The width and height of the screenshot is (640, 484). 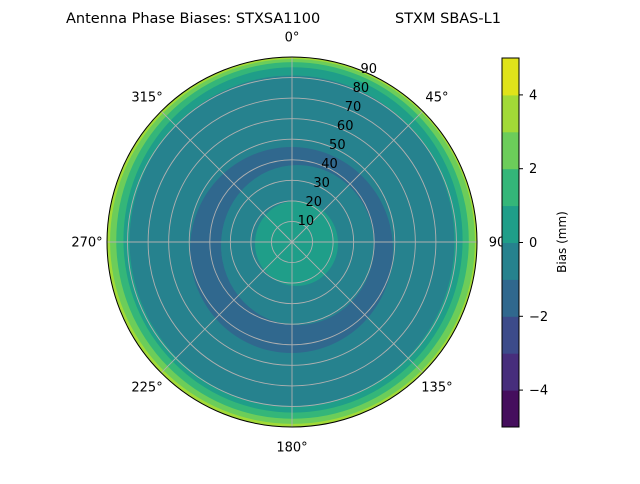 What do you see at coordinates (306, 221) in the screenshot?
I see `r-tick-label: 10` at bounding box center [306, 221].